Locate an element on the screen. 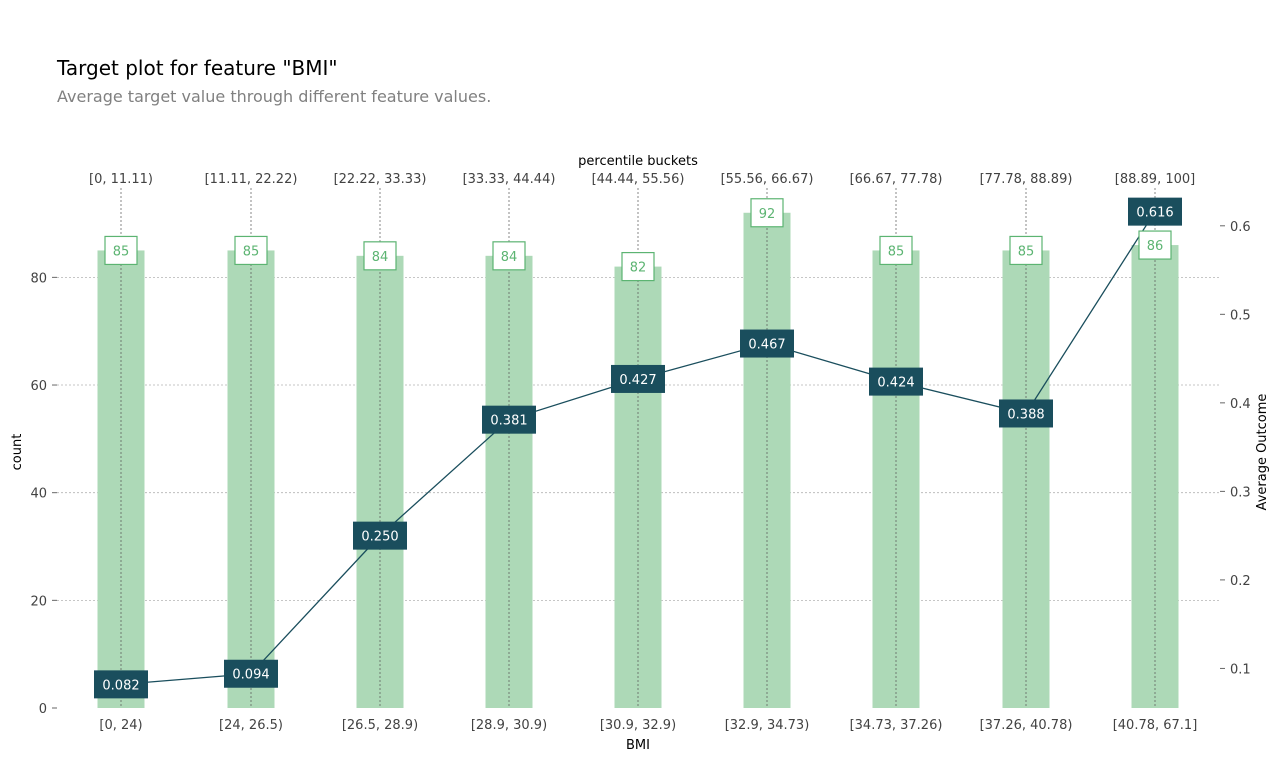  y2-tick-label: 0.6 is located at coordinates (1240, 227).